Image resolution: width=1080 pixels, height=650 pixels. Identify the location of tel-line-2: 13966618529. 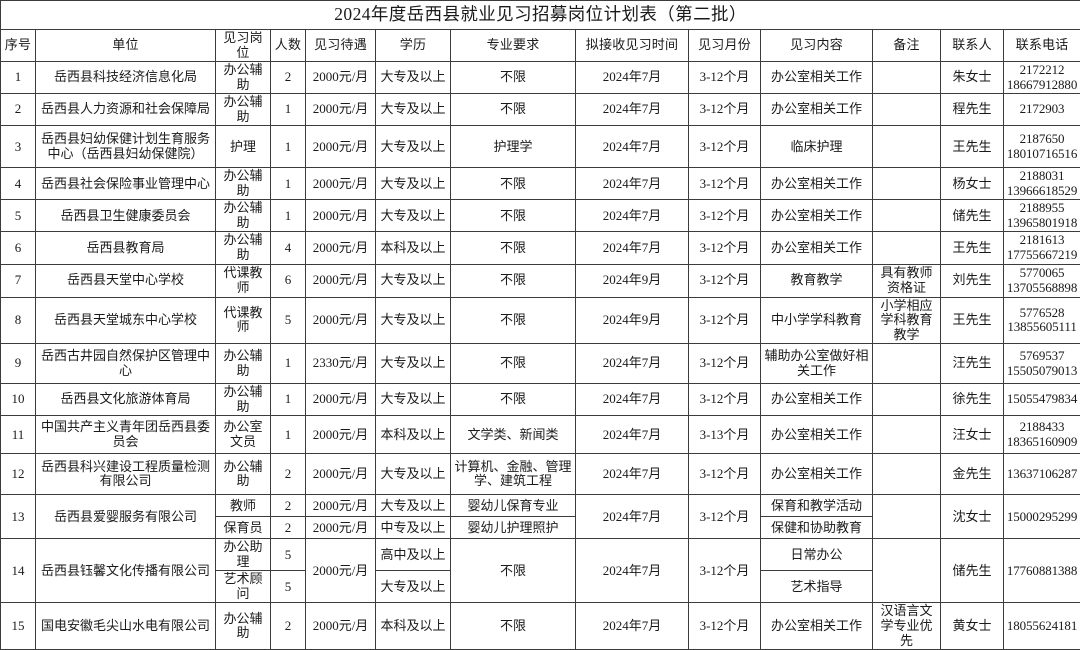
(1042, 191).